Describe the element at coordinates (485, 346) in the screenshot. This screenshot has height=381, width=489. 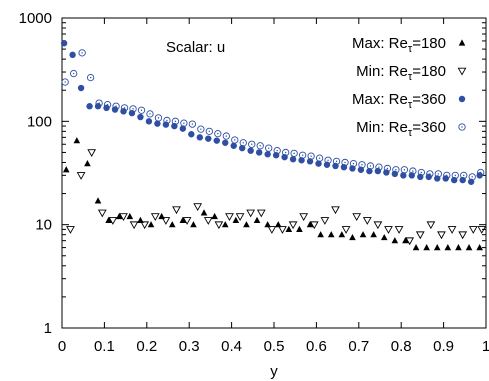
I see `x-tick-label: 1` at that location.